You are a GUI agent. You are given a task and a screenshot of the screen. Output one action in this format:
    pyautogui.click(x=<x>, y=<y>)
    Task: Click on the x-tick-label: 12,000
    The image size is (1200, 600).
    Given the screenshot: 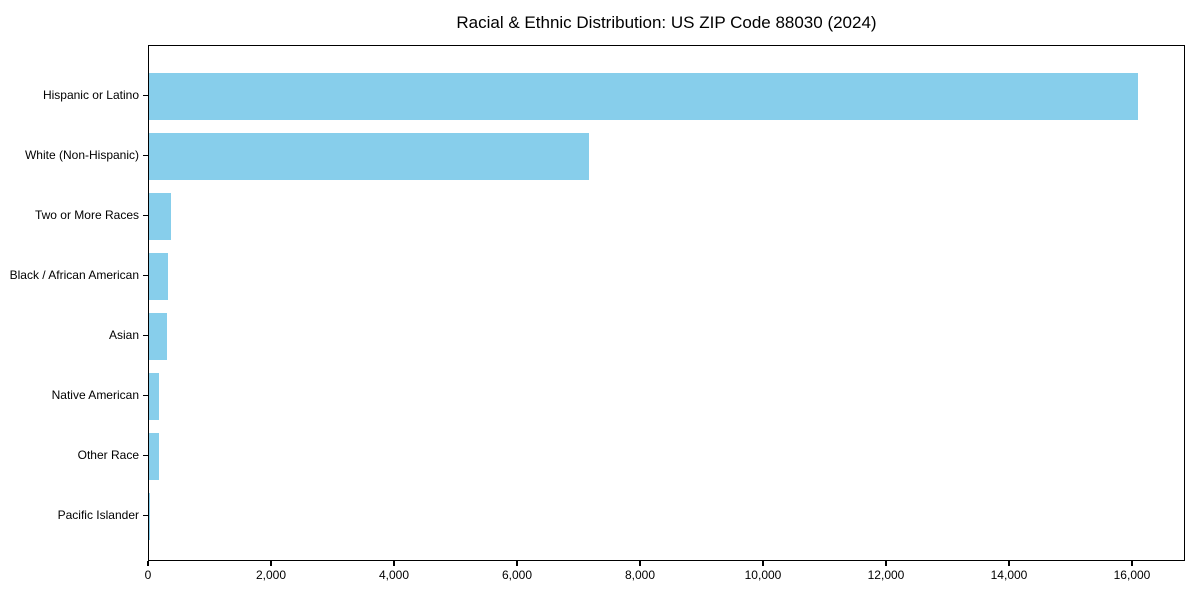 What is the action you would take?
    pyautogui.click(x=886, y=575)
    